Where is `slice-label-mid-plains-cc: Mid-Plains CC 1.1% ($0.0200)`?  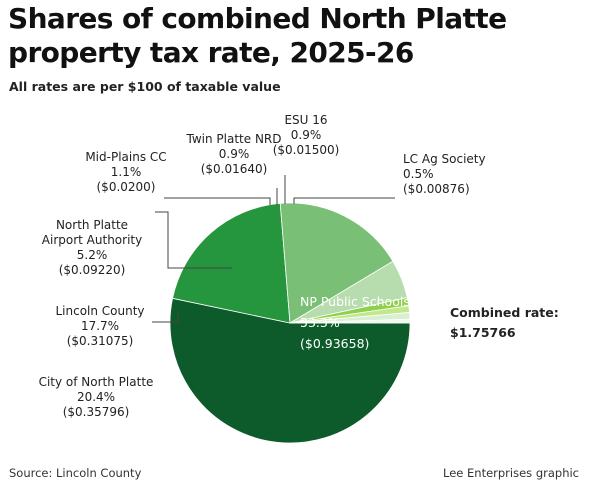 slice-label-mid-plains-cc: Mid-Plains CC 1.1% ($0.0200) is located at coordinates (125, 172).